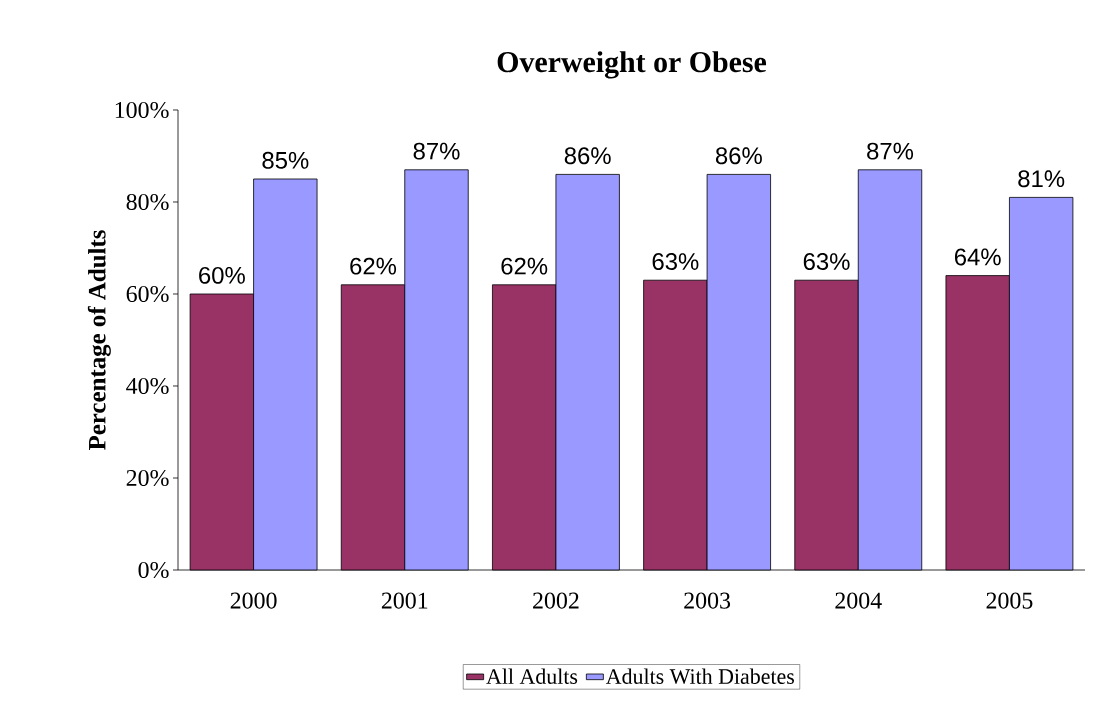  What do you see at coordinates (142, 110) in the screenshot?
I see `y-tick-label: 100%` at bounding box center [142, 110].